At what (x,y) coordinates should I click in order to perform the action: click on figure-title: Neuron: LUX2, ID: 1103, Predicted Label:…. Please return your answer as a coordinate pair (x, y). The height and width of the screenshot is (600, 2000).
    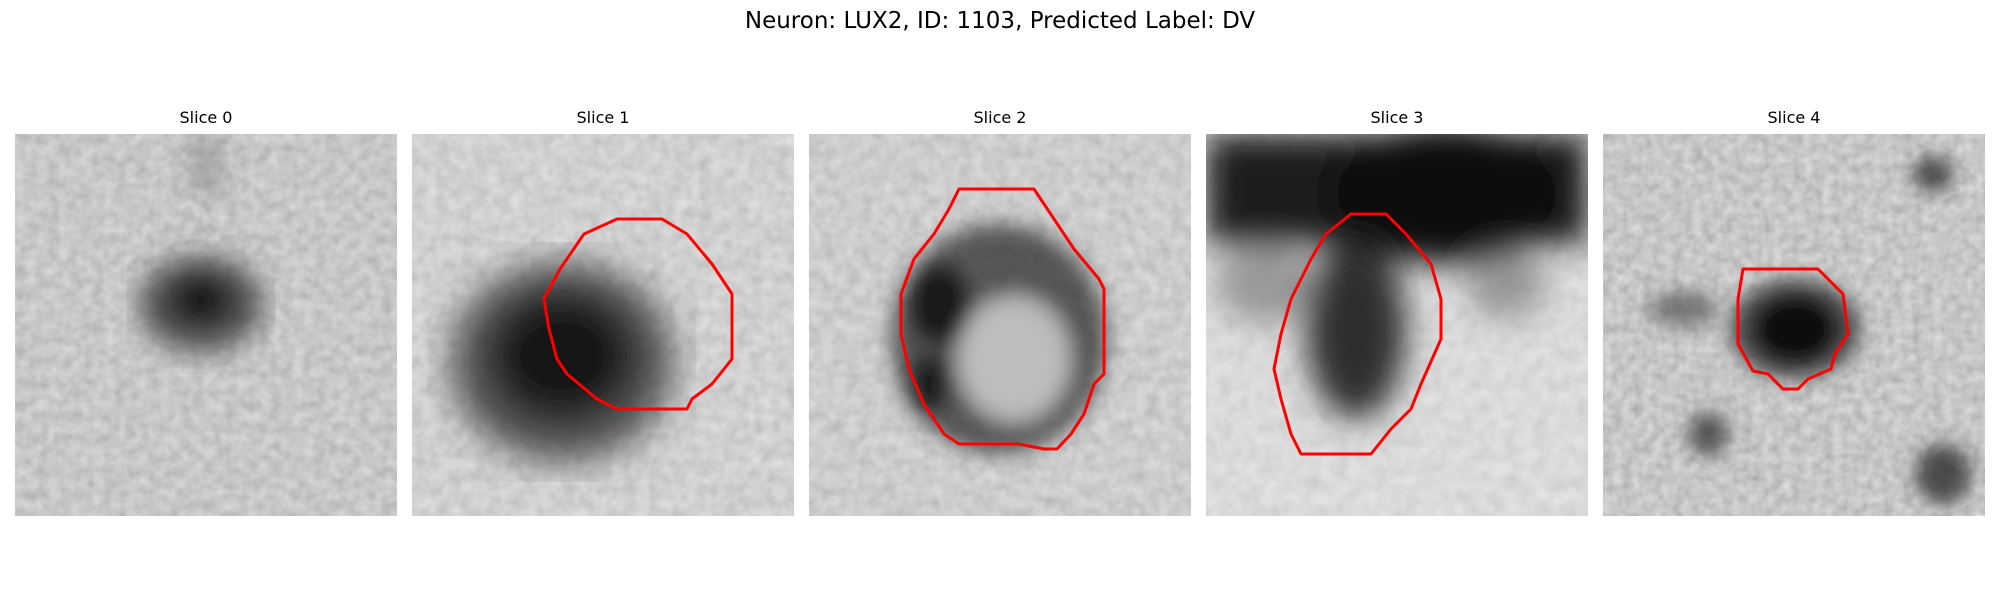
    Looking at the image, I should click on (1000, 21).